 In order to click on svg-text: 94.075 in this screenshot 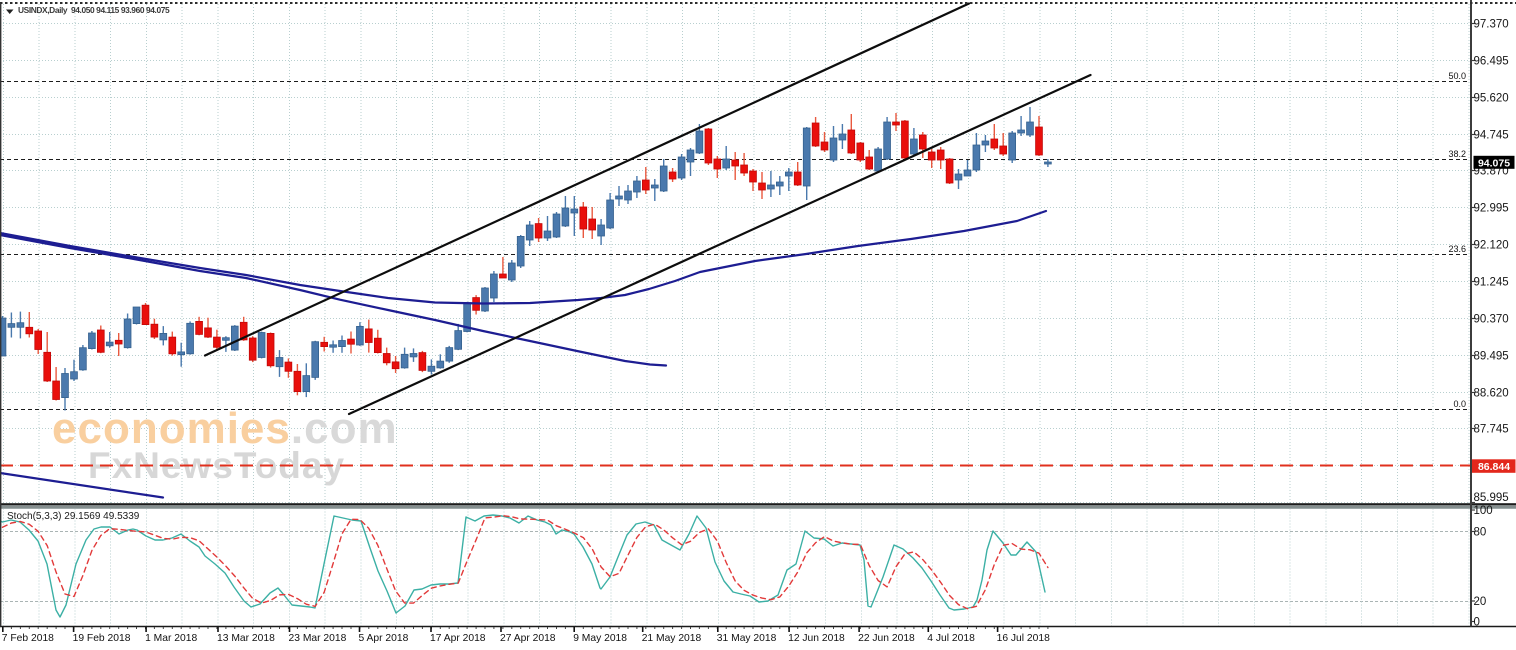, I will do `click(1494, 163)`.